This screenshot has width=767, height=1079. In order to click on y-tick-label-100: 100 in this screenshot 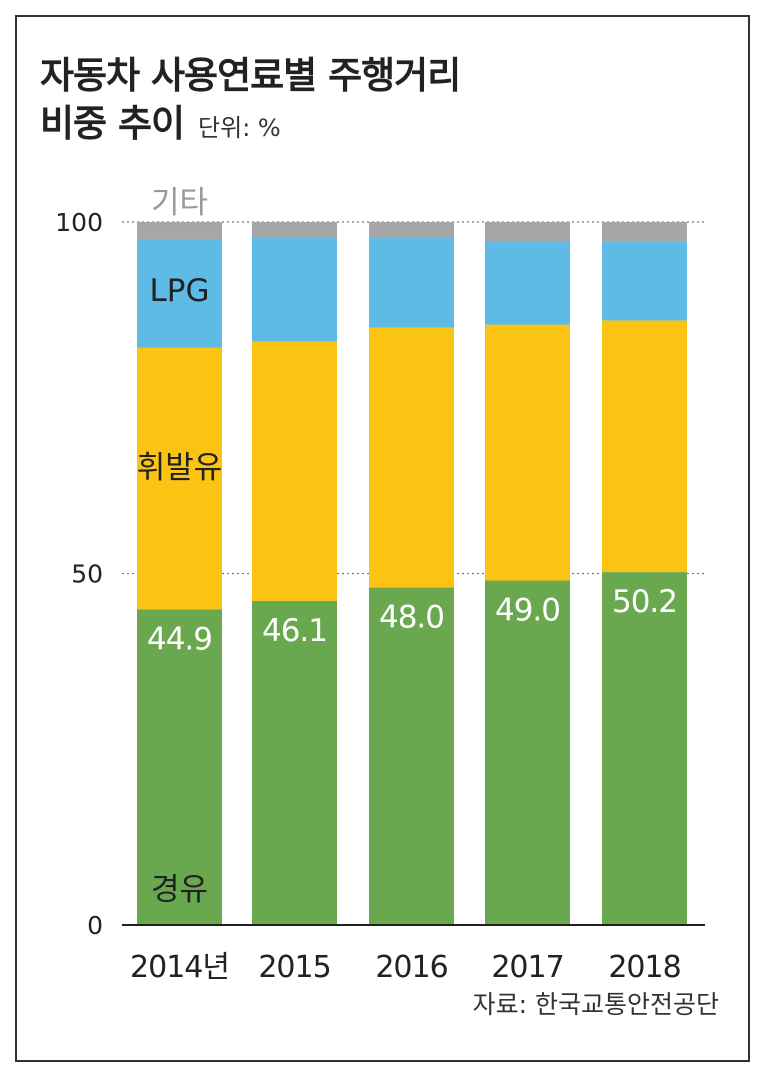, I will do `click(79, 222)`.